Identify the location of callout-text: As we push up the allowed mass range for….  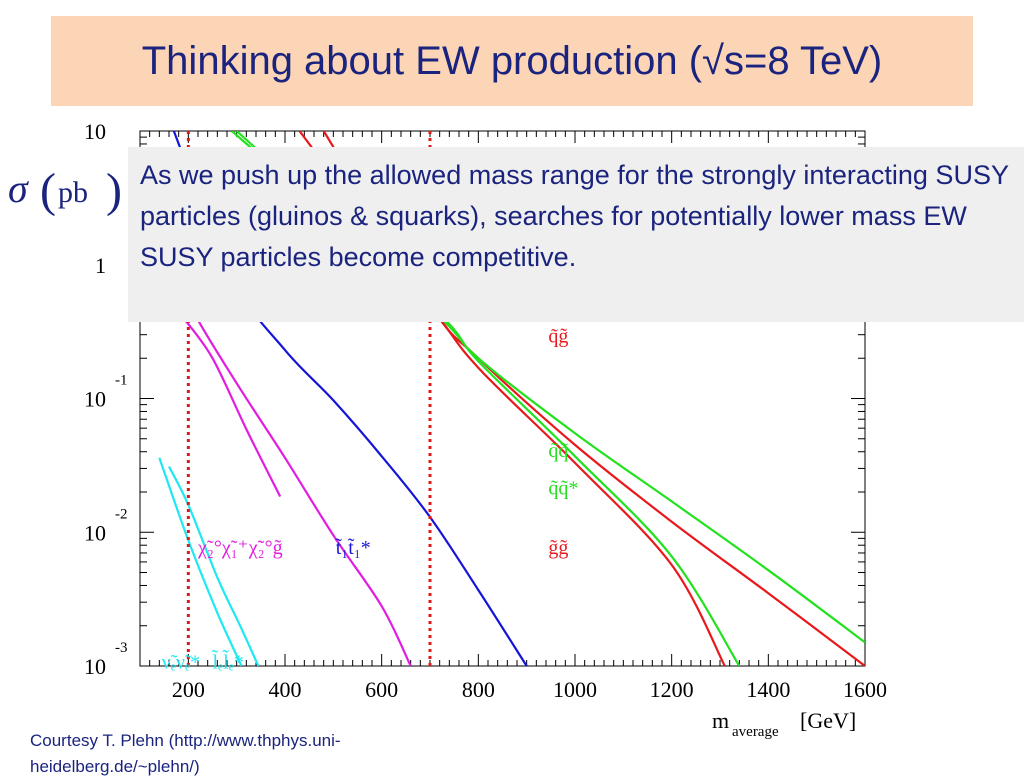
(574, 216).